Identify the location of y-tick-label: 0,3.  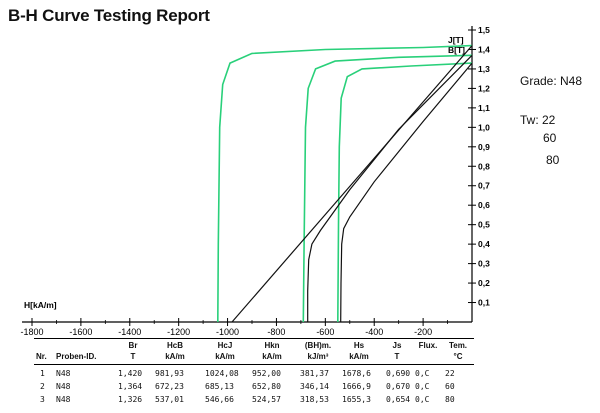
(484, 264).